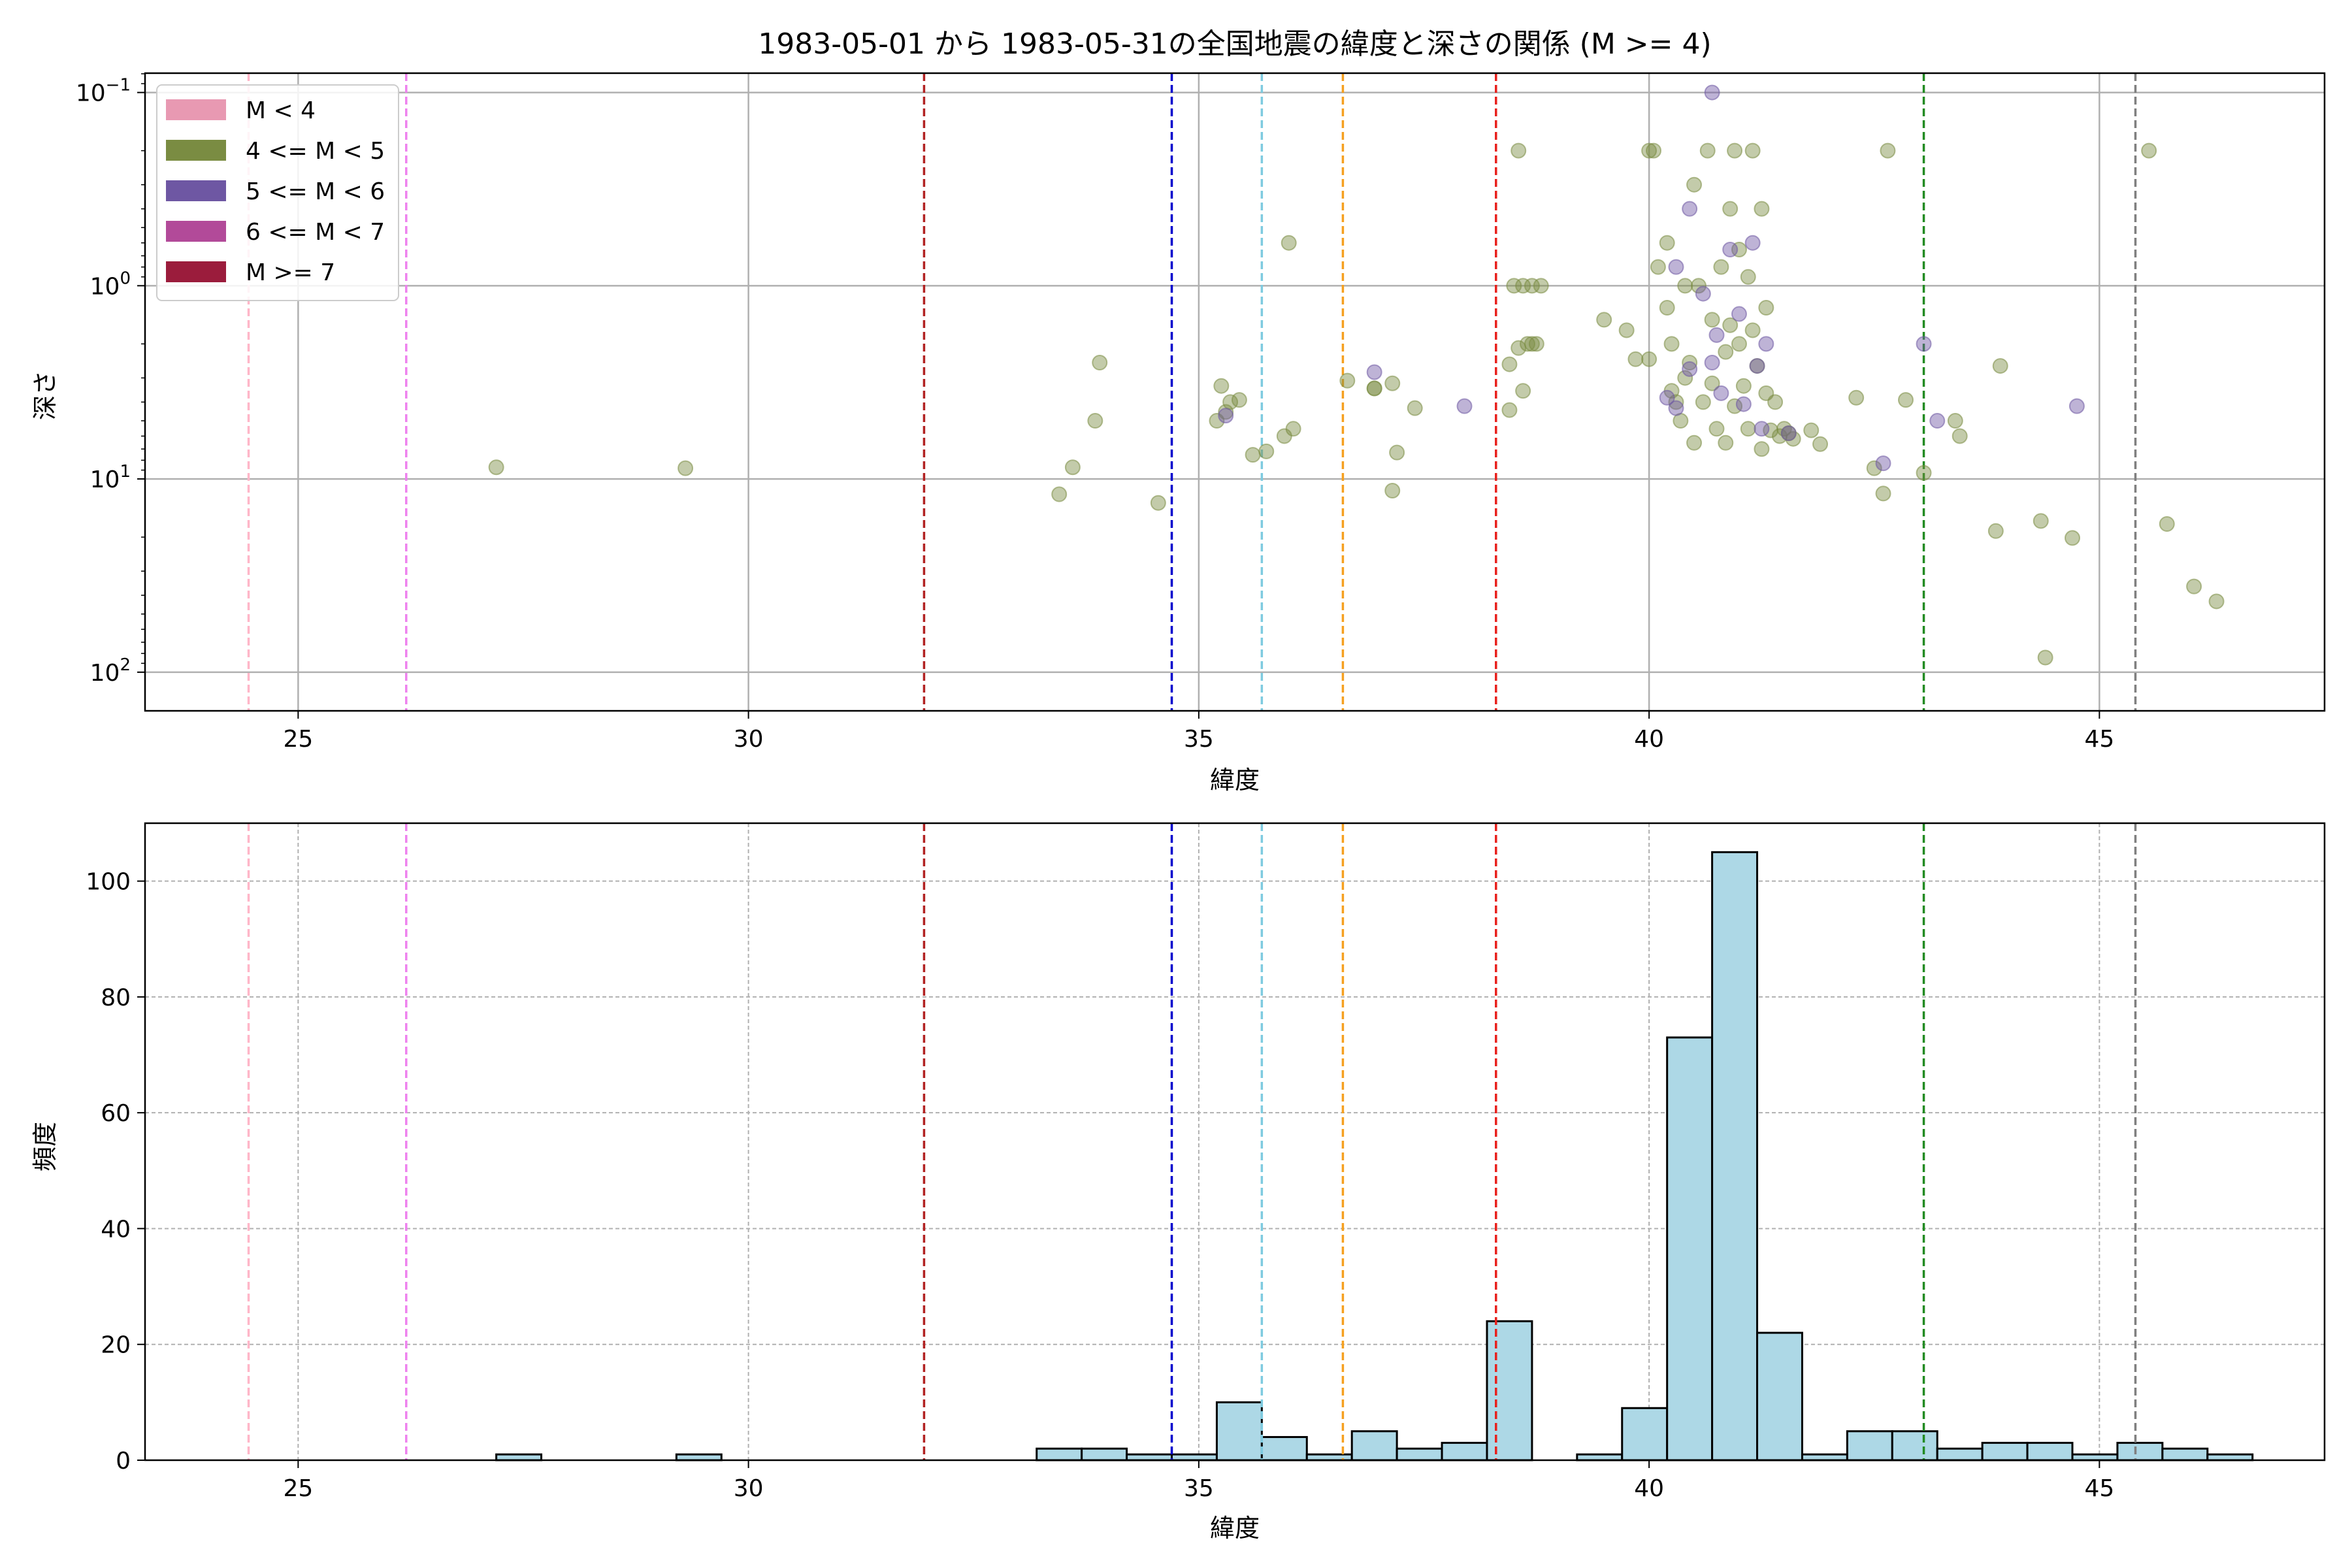  I want to click on x-tick-label: 25, so click(298, 739).